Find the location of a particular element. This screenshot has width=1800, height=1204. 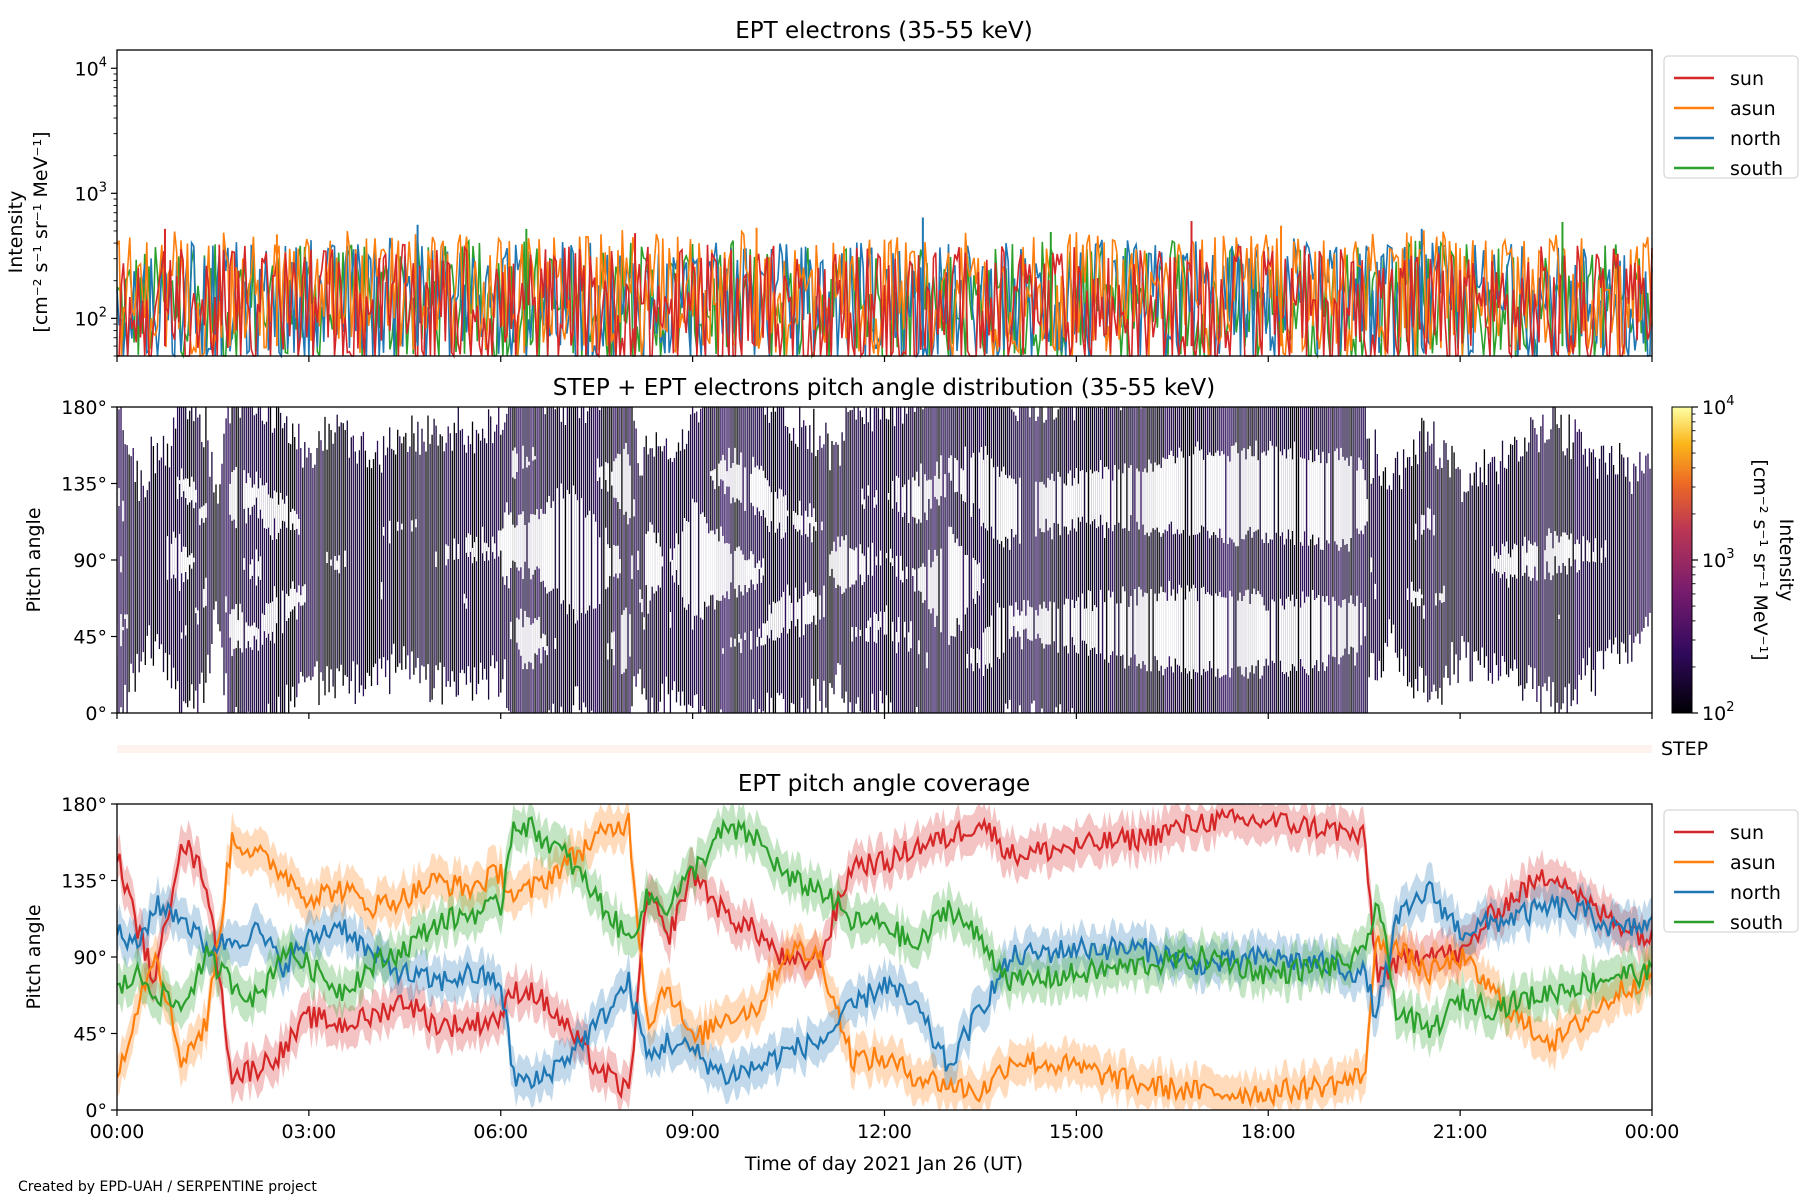

x-tick-label: 03:00 is located at coordinates (308, 1132).